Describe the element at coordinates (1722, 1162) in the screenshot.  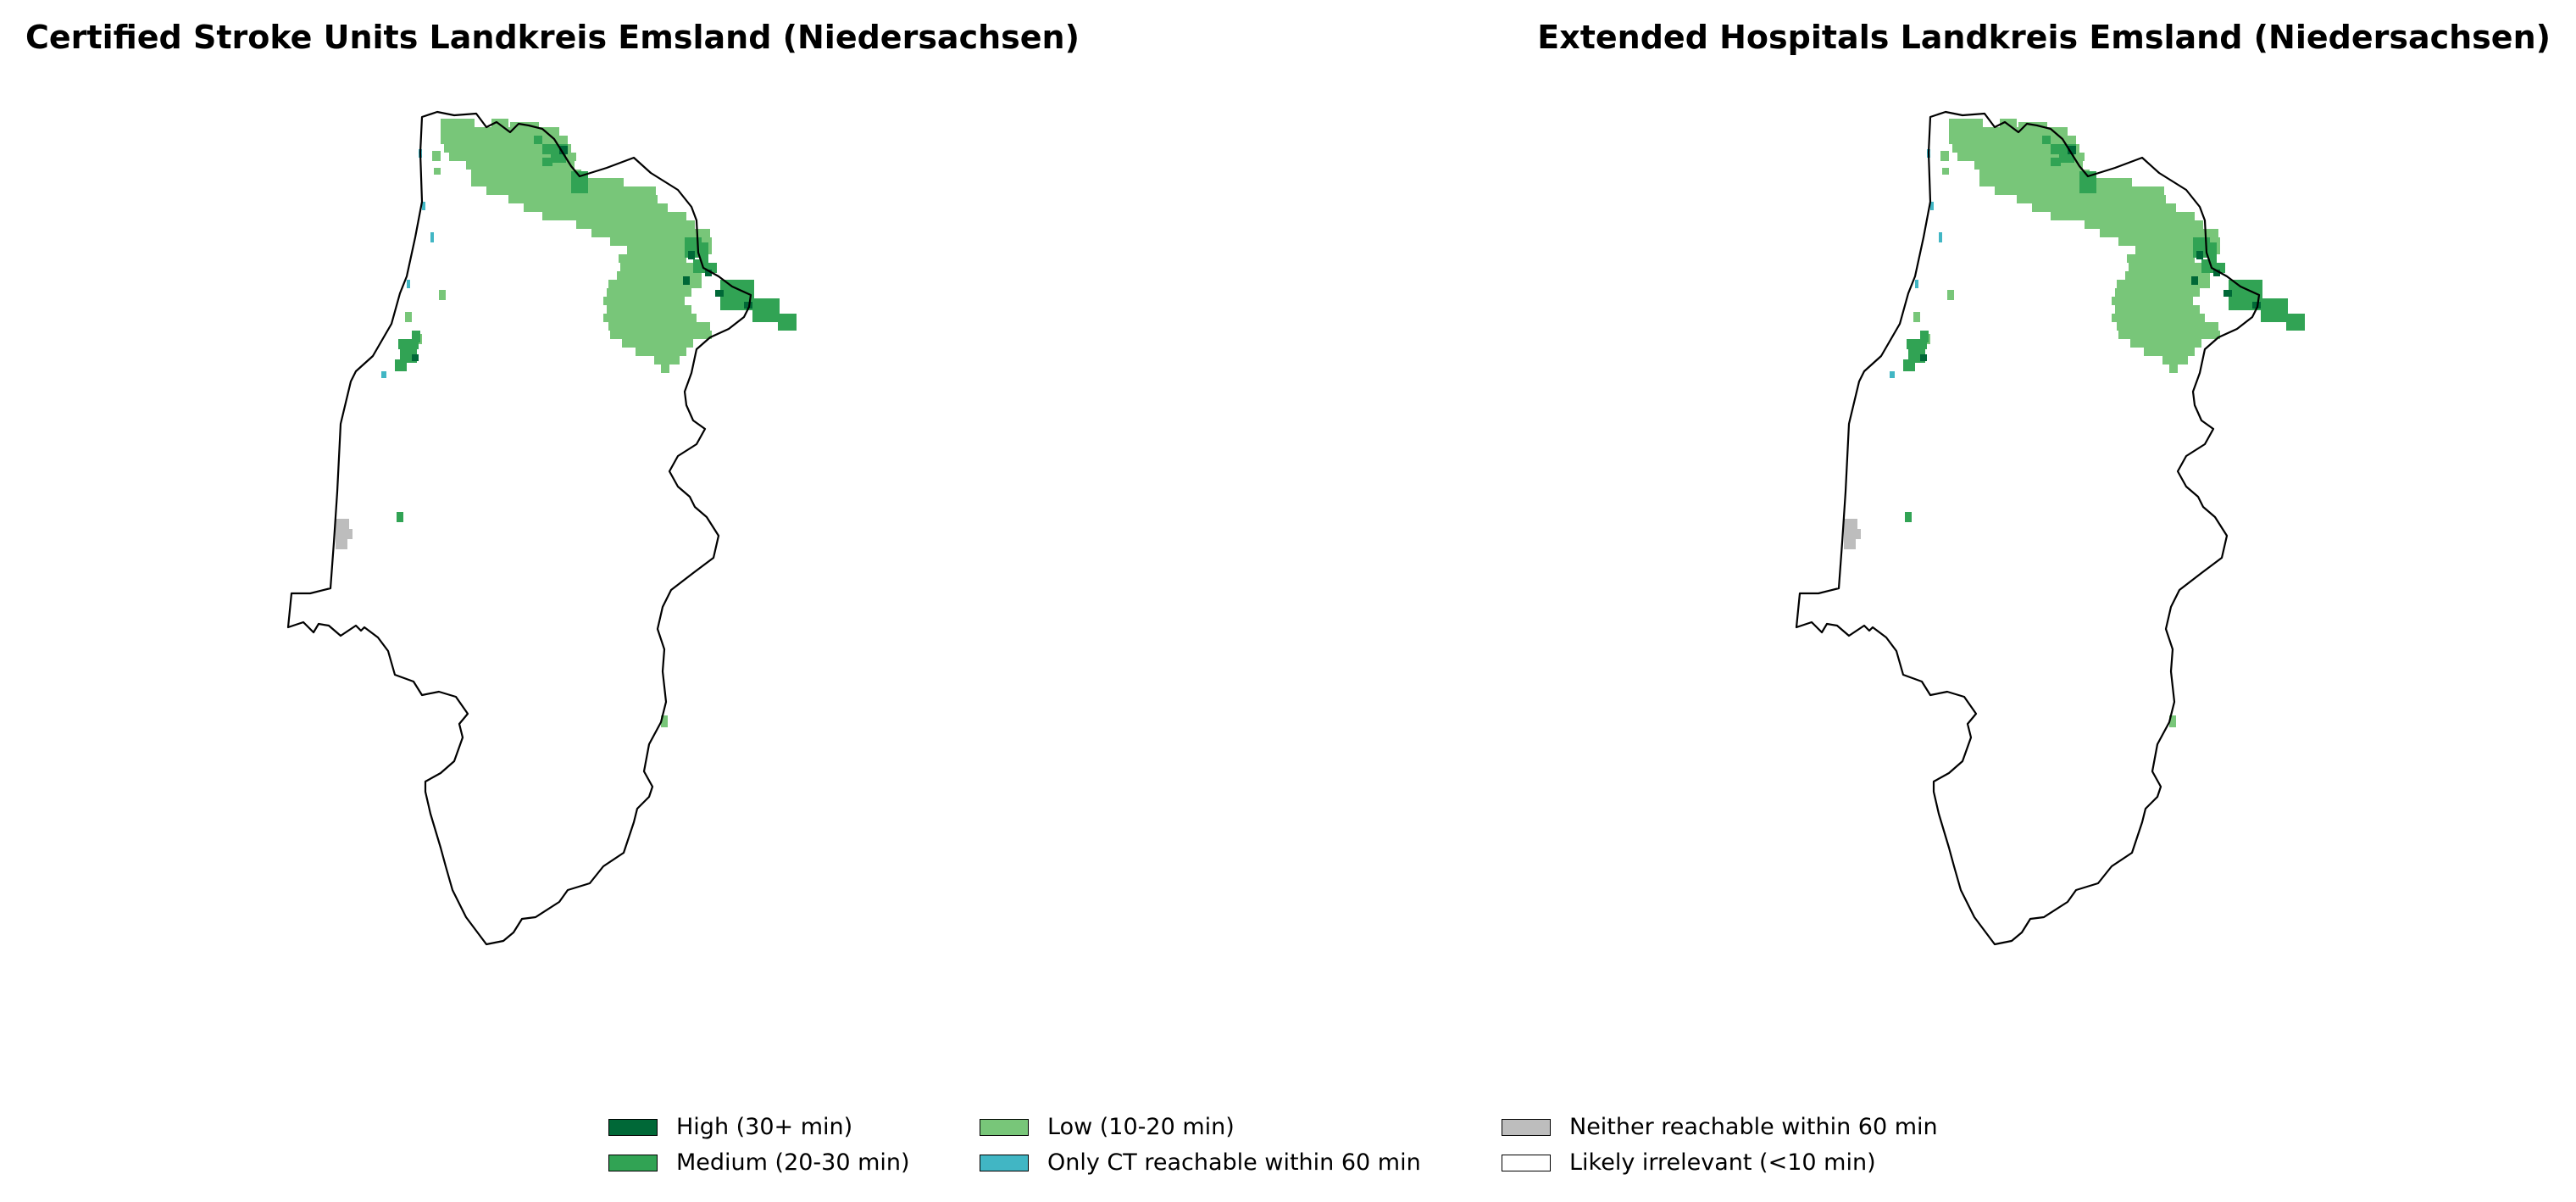
I see `legend-label: Likely irrelevant (<10 min)` at that location.